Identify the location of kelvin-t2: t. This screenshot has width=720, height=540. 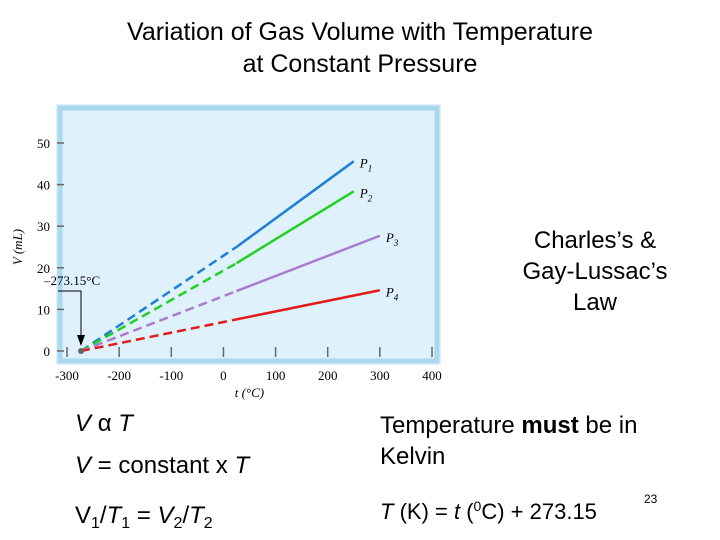
(457, 511).